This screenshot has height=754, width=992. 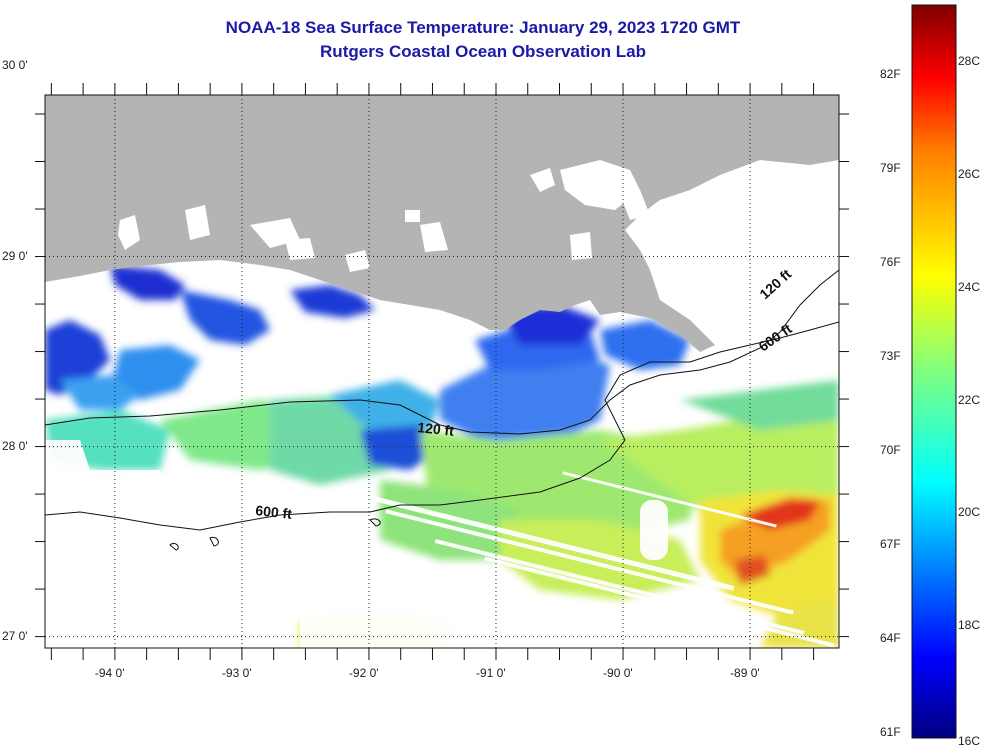 I want to click on depth-label-600-west: 600 ft, so click(x=274, y=512).